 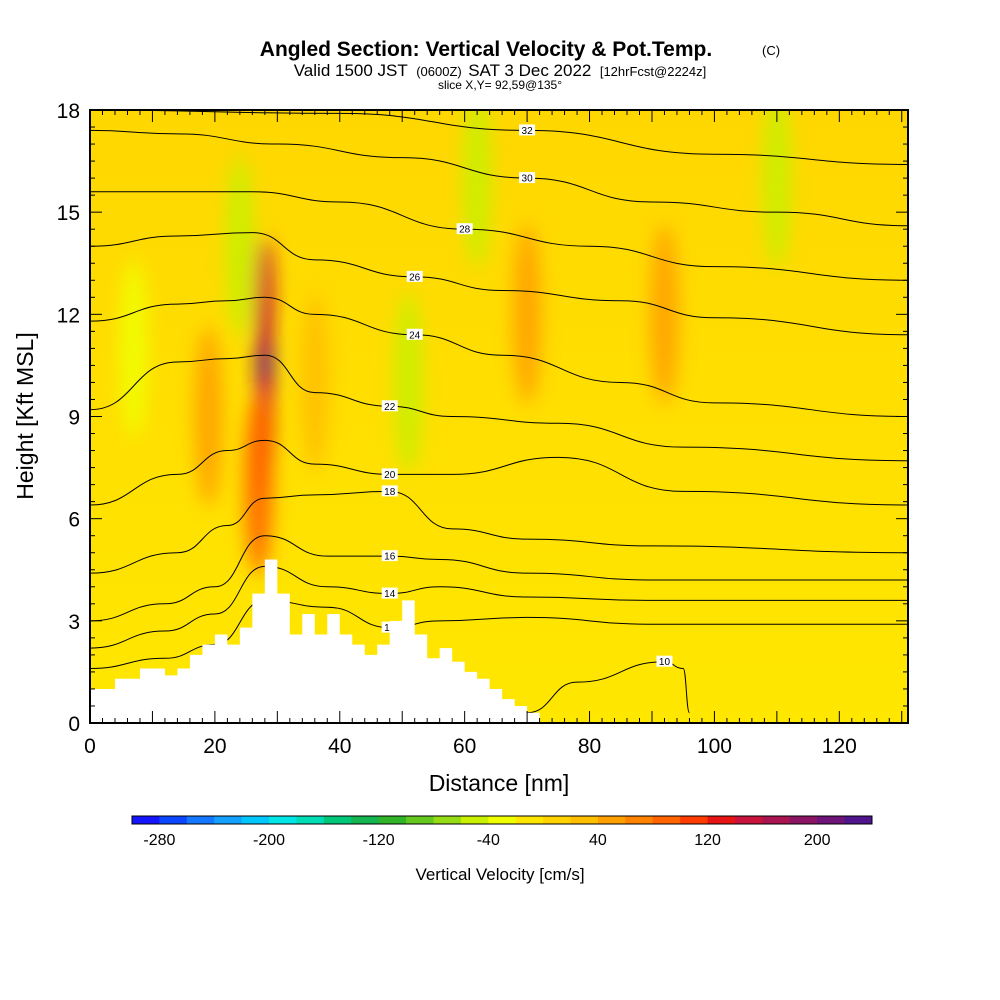 I want to click on contour-label: 14, so click(x=390, y=594).